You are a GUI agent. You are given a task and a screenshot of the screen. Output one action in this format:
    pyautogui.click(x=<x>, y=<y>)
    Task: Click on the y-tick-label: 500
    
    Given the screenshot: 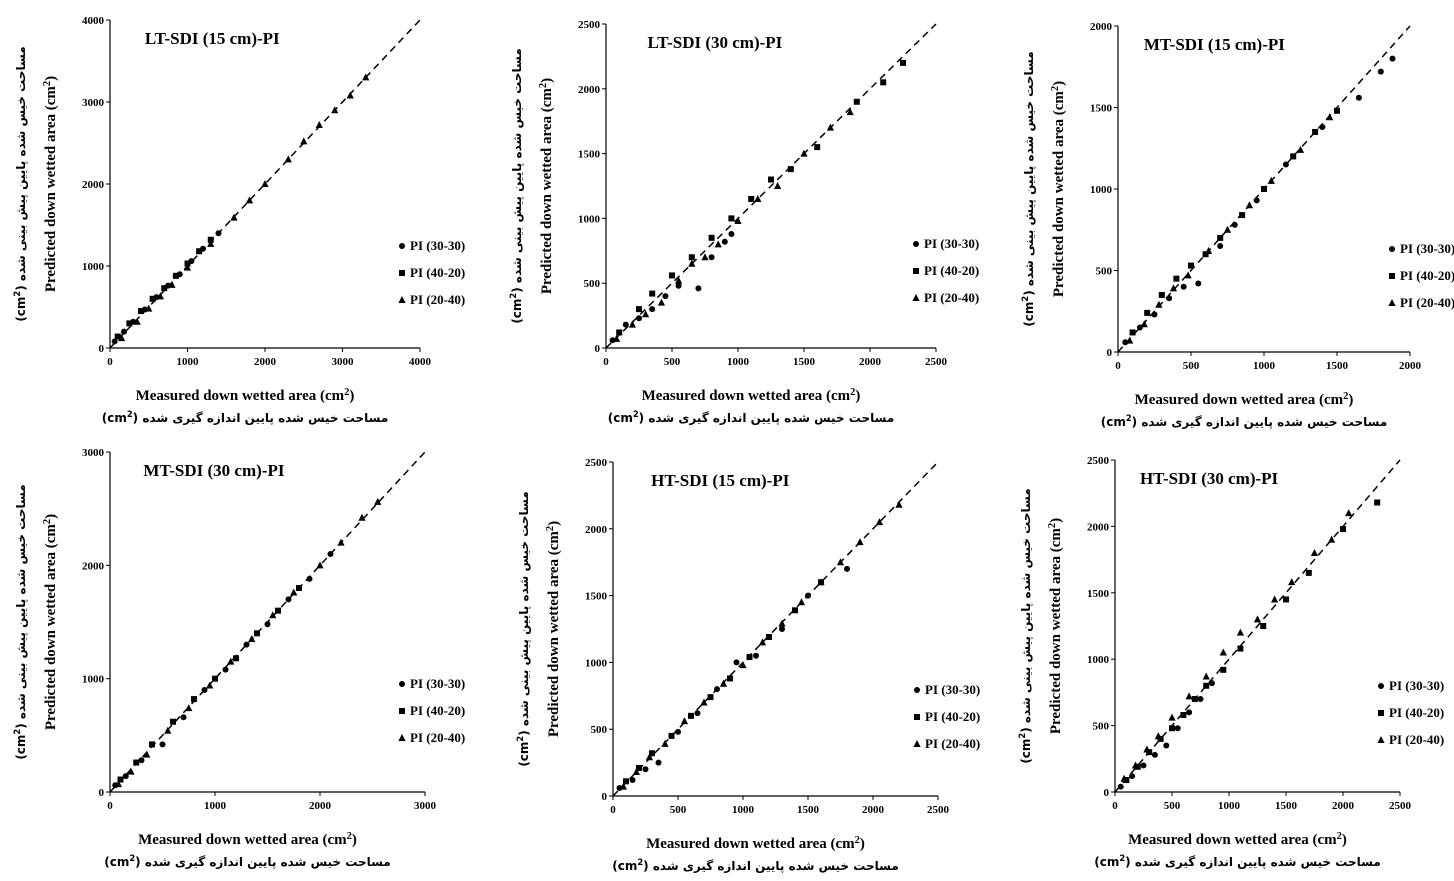 What is the action you would take?
    pyautogui.click(x=1101, y=727)
    